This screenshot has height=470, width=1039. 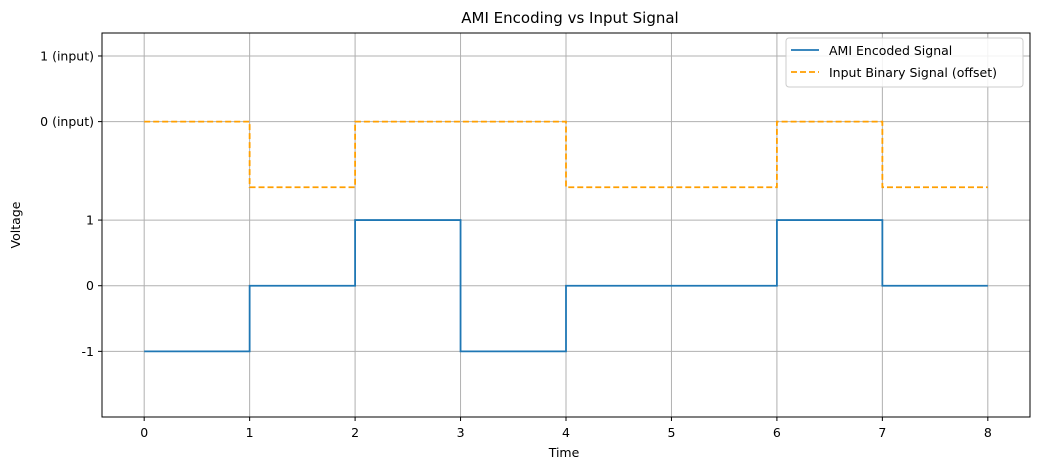 I want to click on x-tick-label-4: 4, so click(x=566, y=432).